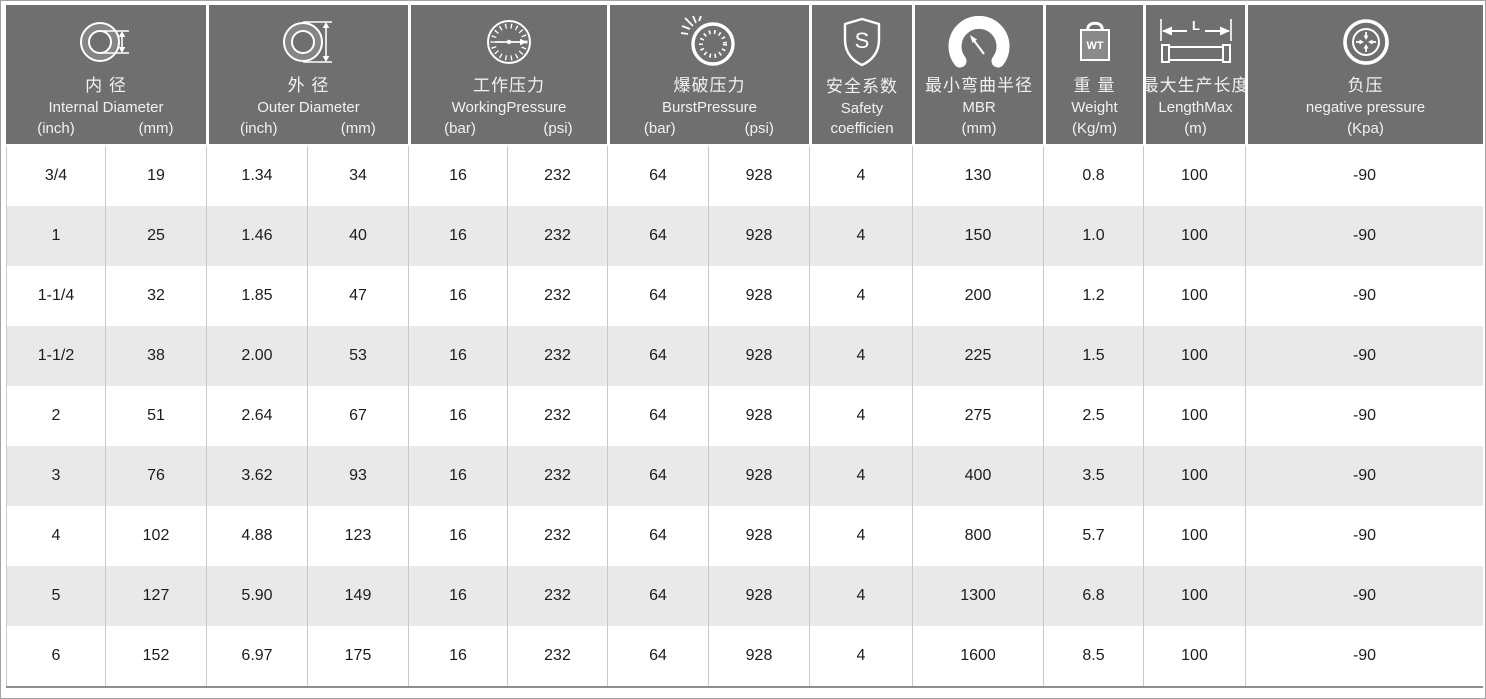  Describe the element at coordinates (977, 476) in the screenshot. I see `table-cell: 400` at that location.